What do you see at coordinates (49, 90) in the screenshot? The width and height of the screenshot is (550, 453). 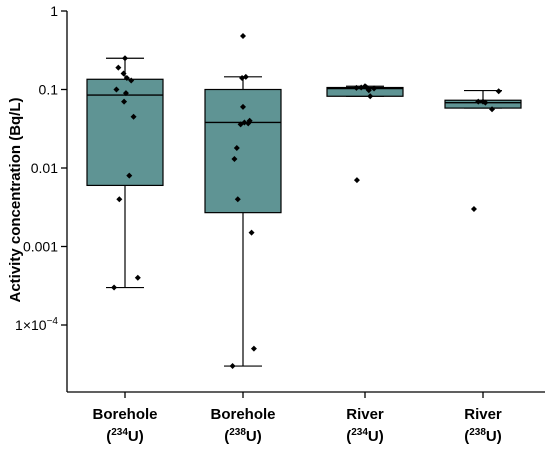 I see `y-tick-label: 0.1` at bounding box center [49, 90].